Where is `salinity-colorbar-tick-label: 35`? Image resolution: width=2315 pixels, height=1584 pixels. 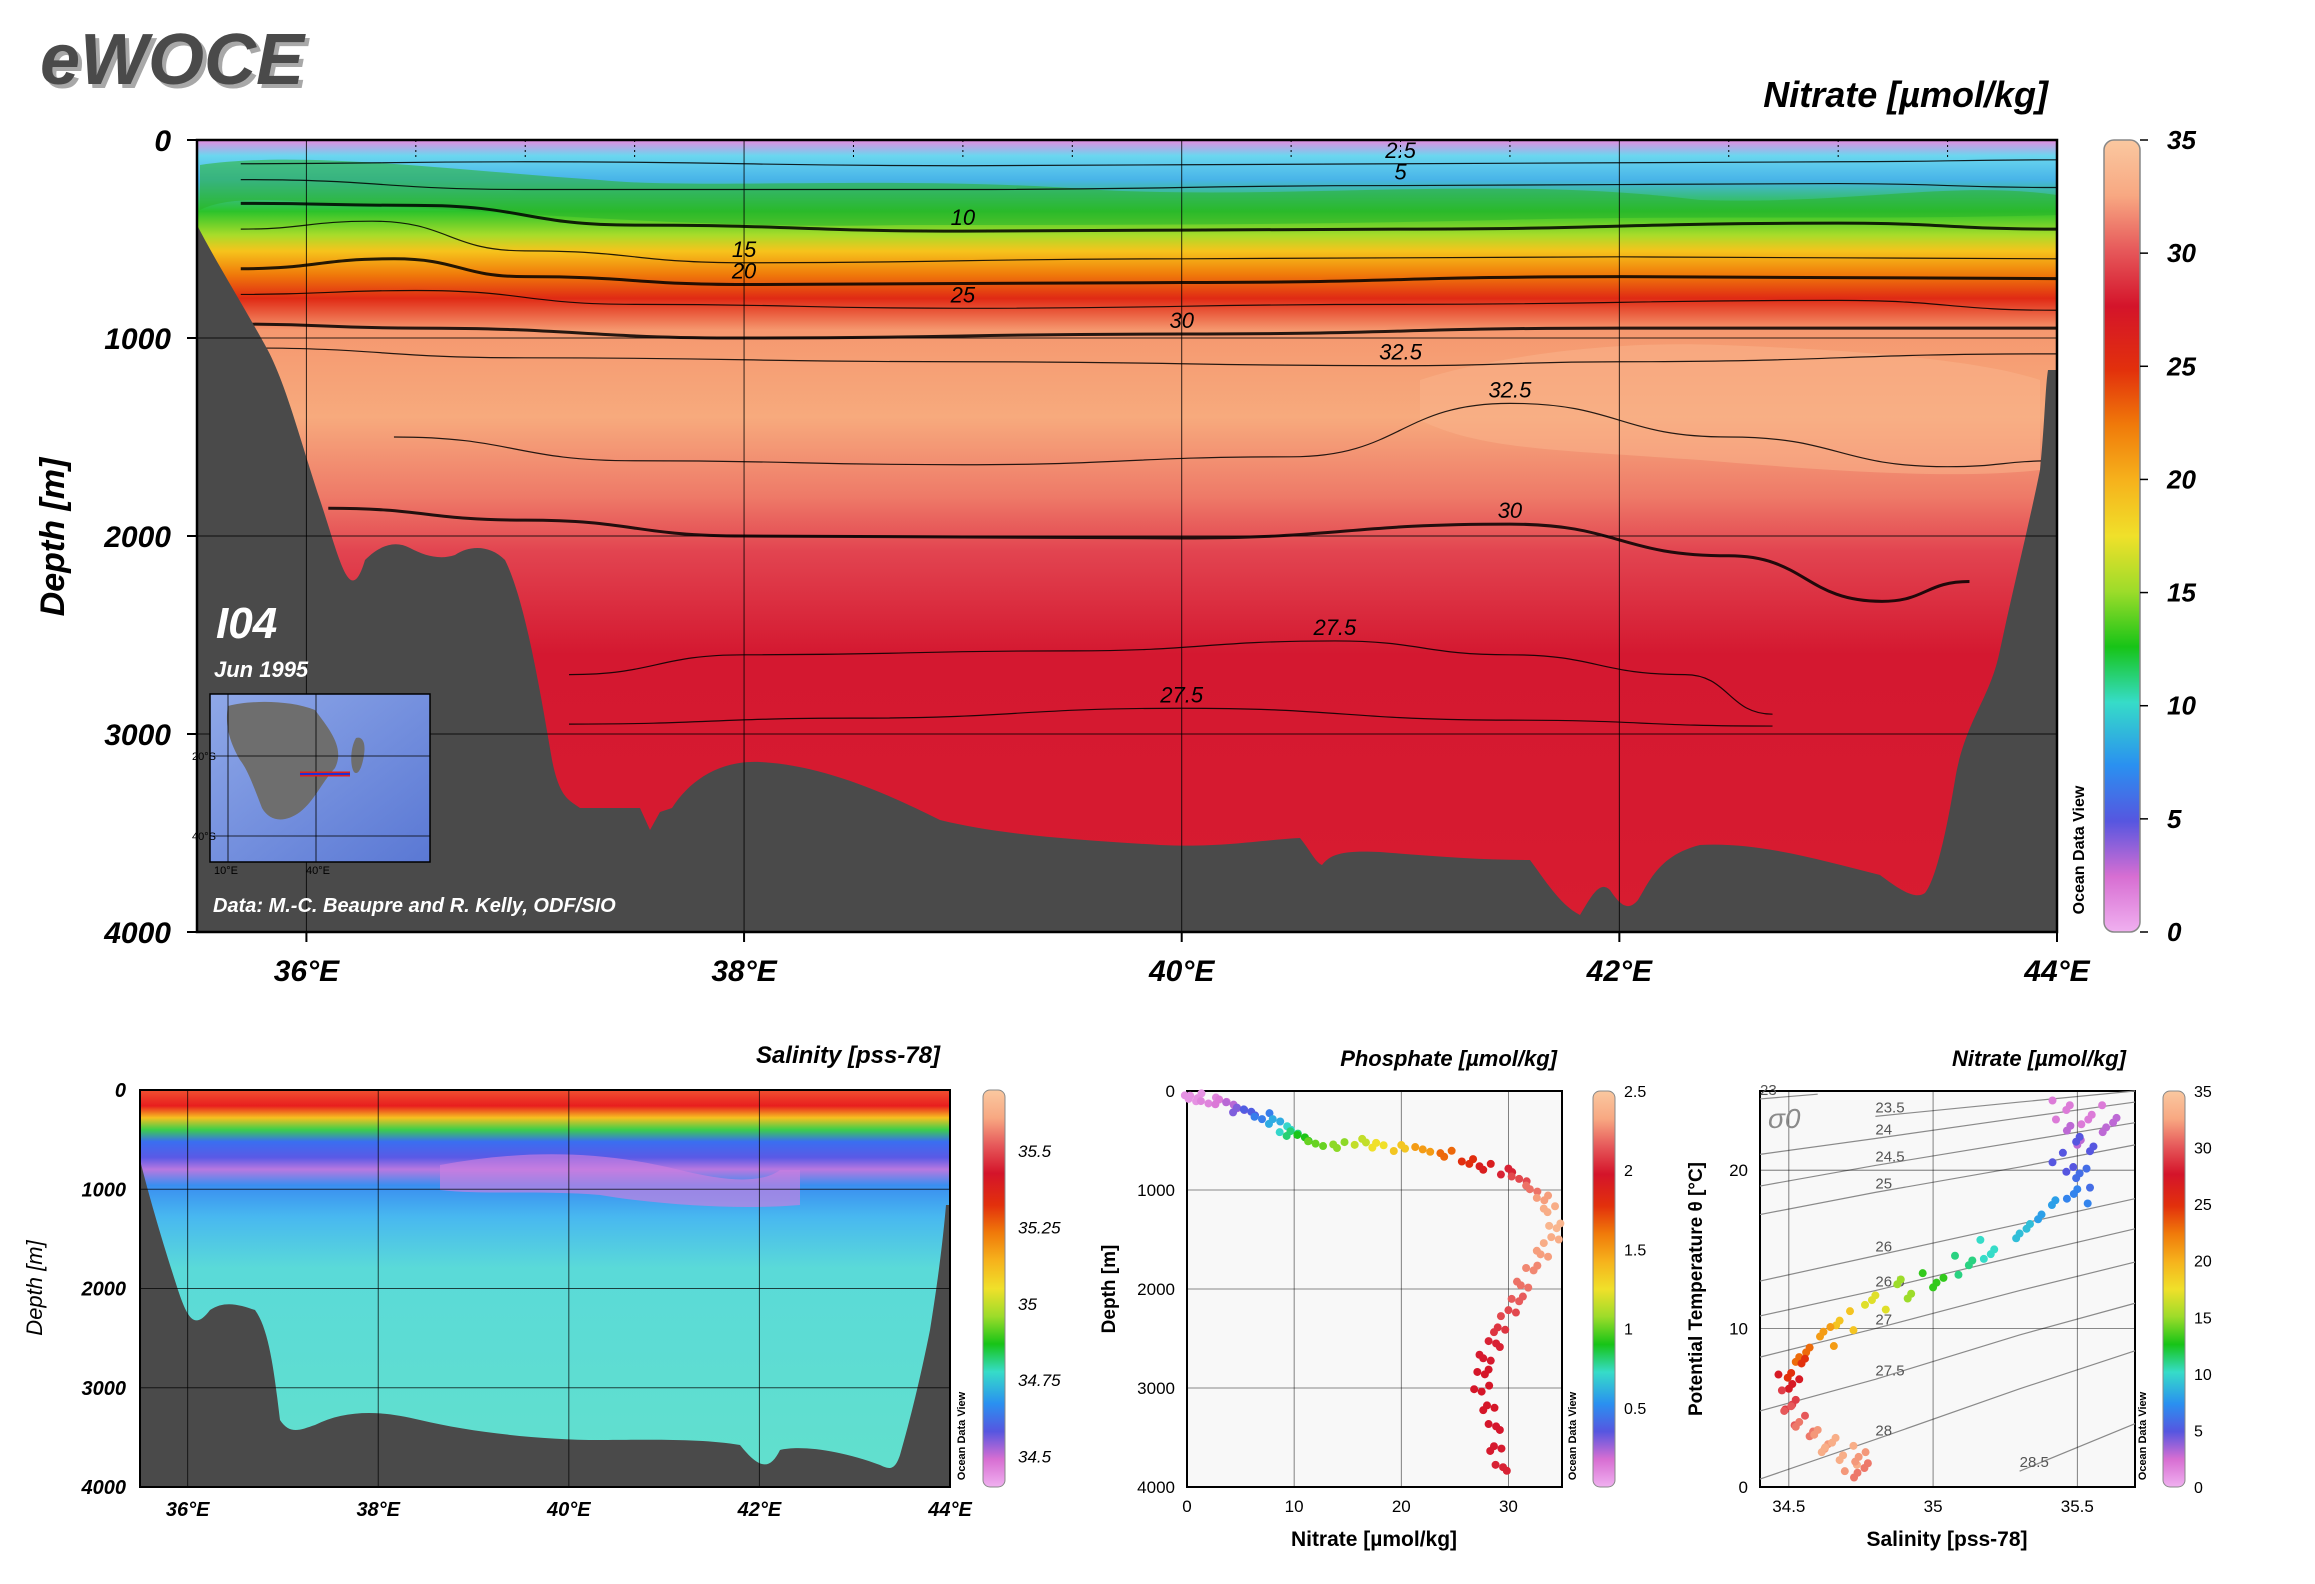 salinity-colorbar-tick-label: 35 is located at coordinates (1027, 1304).